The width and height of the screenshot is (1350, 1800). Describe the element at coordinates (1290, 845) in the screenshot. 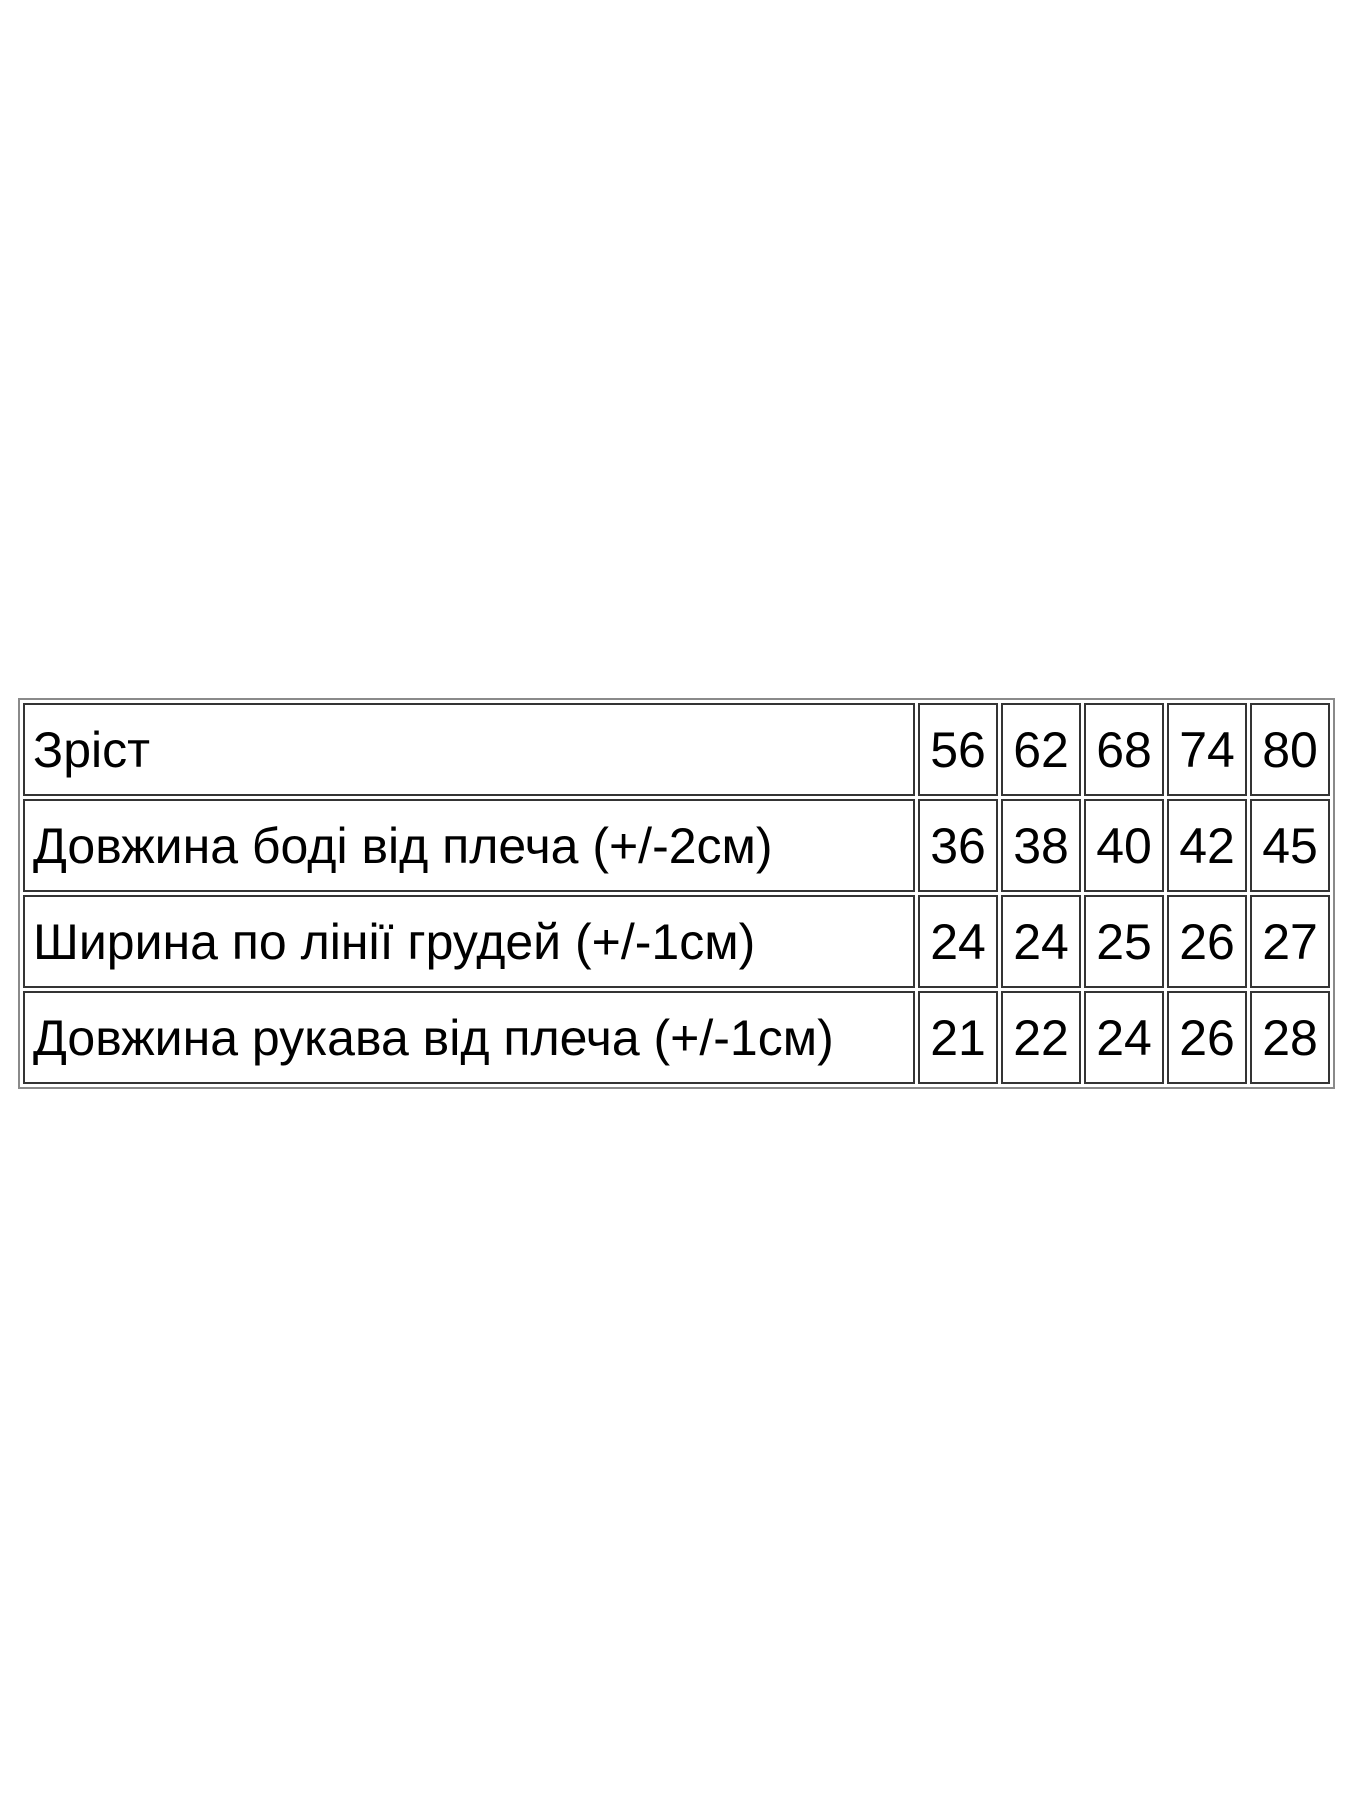

I see `value-cell: 45` at that location.